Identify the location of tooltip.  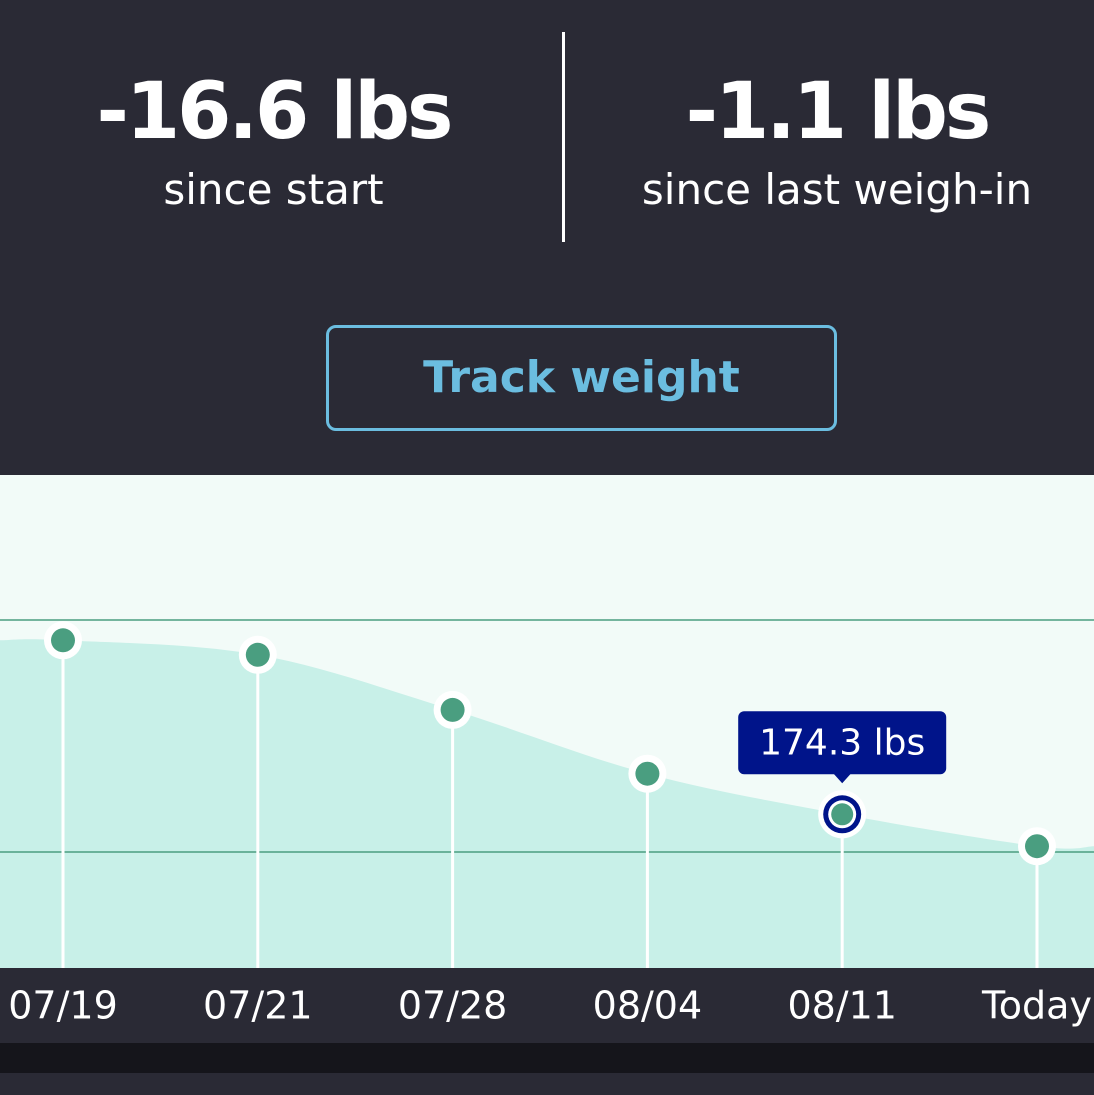
(842, 743).